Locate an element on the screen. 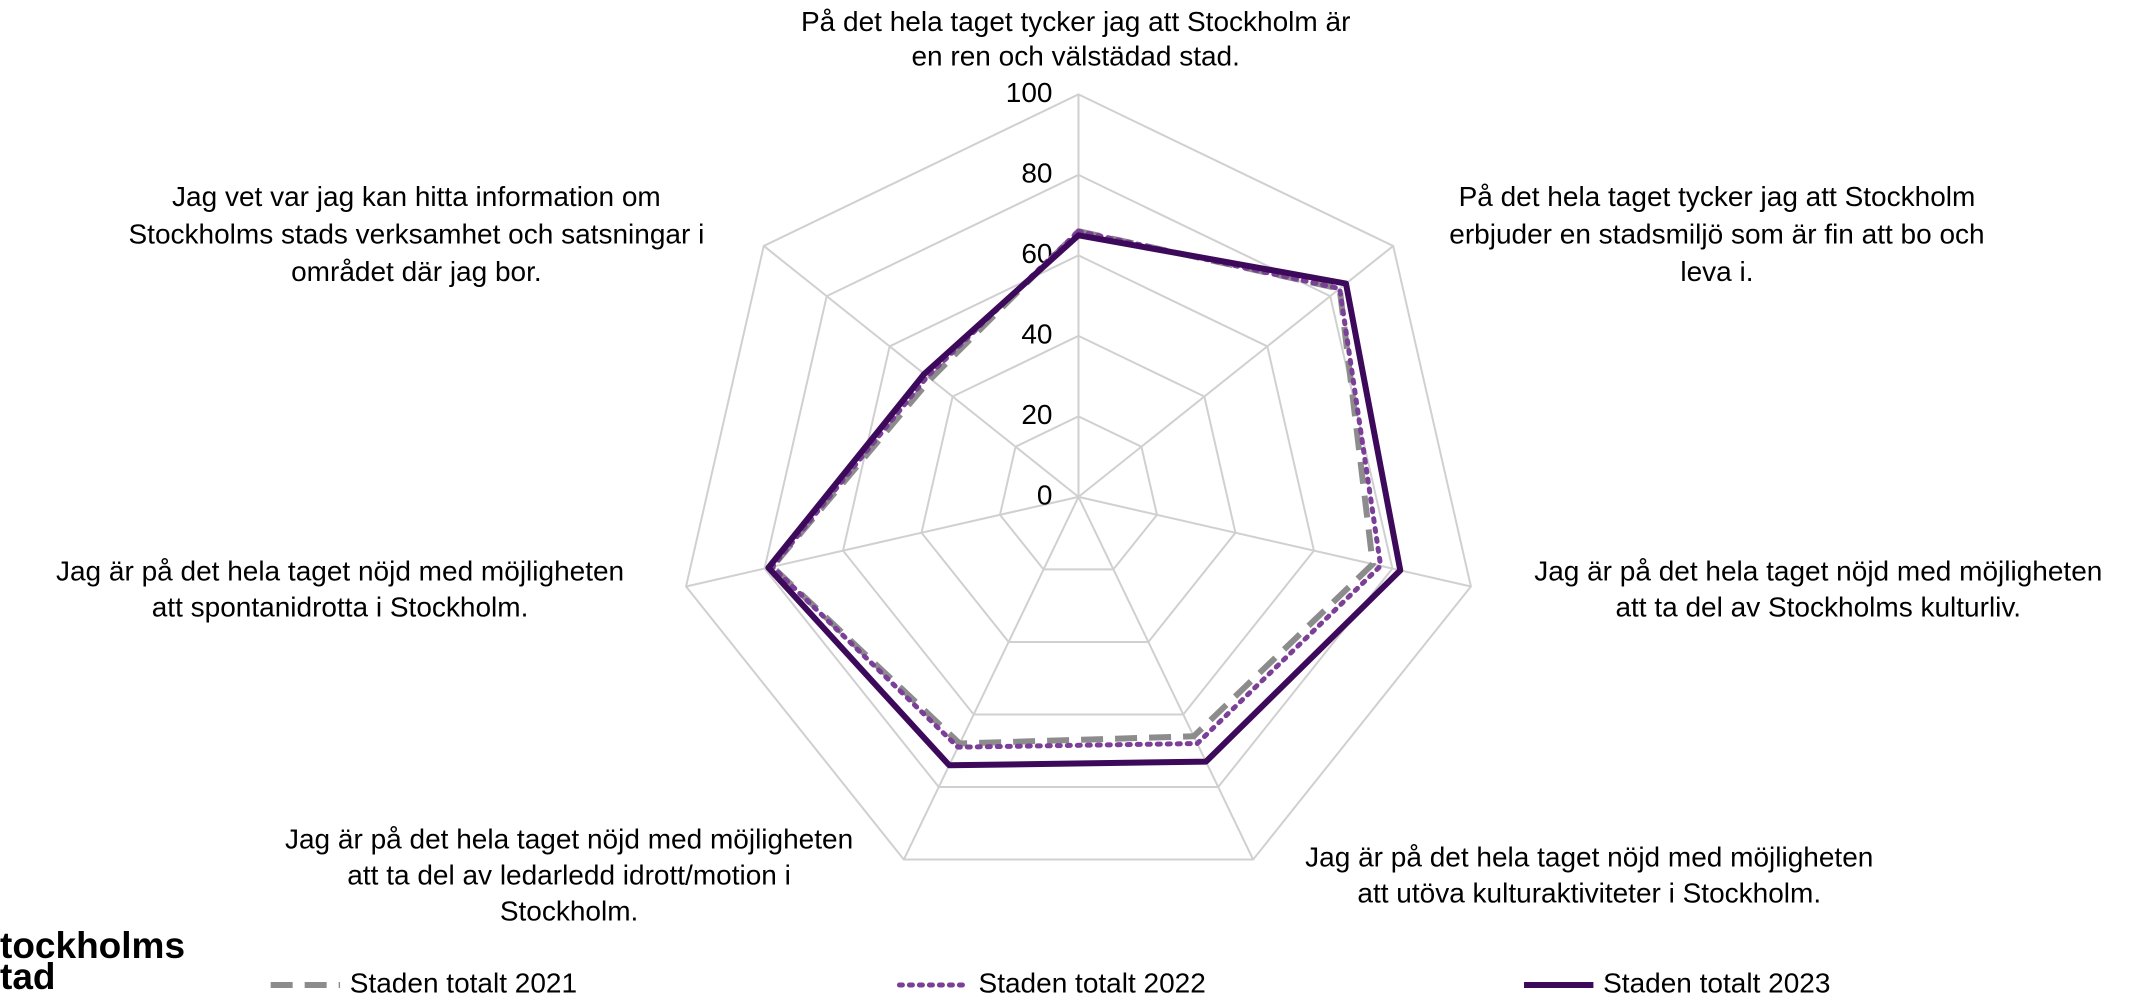 The image size is (2151, 1003). logo-line: tad is located at coordinates (28, 976).